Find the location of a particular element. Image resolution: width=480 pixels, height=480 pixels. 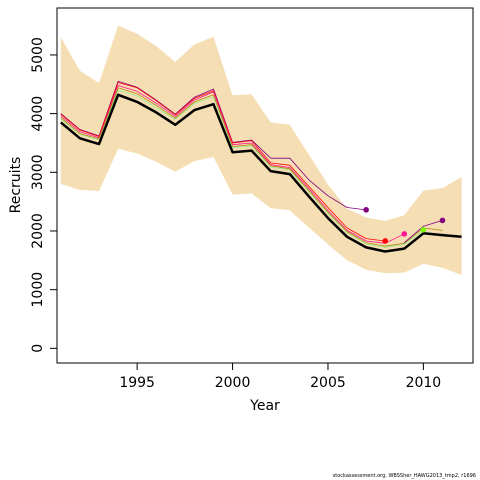

y-tick-label: 1000 is located at coordinates (38, 290).